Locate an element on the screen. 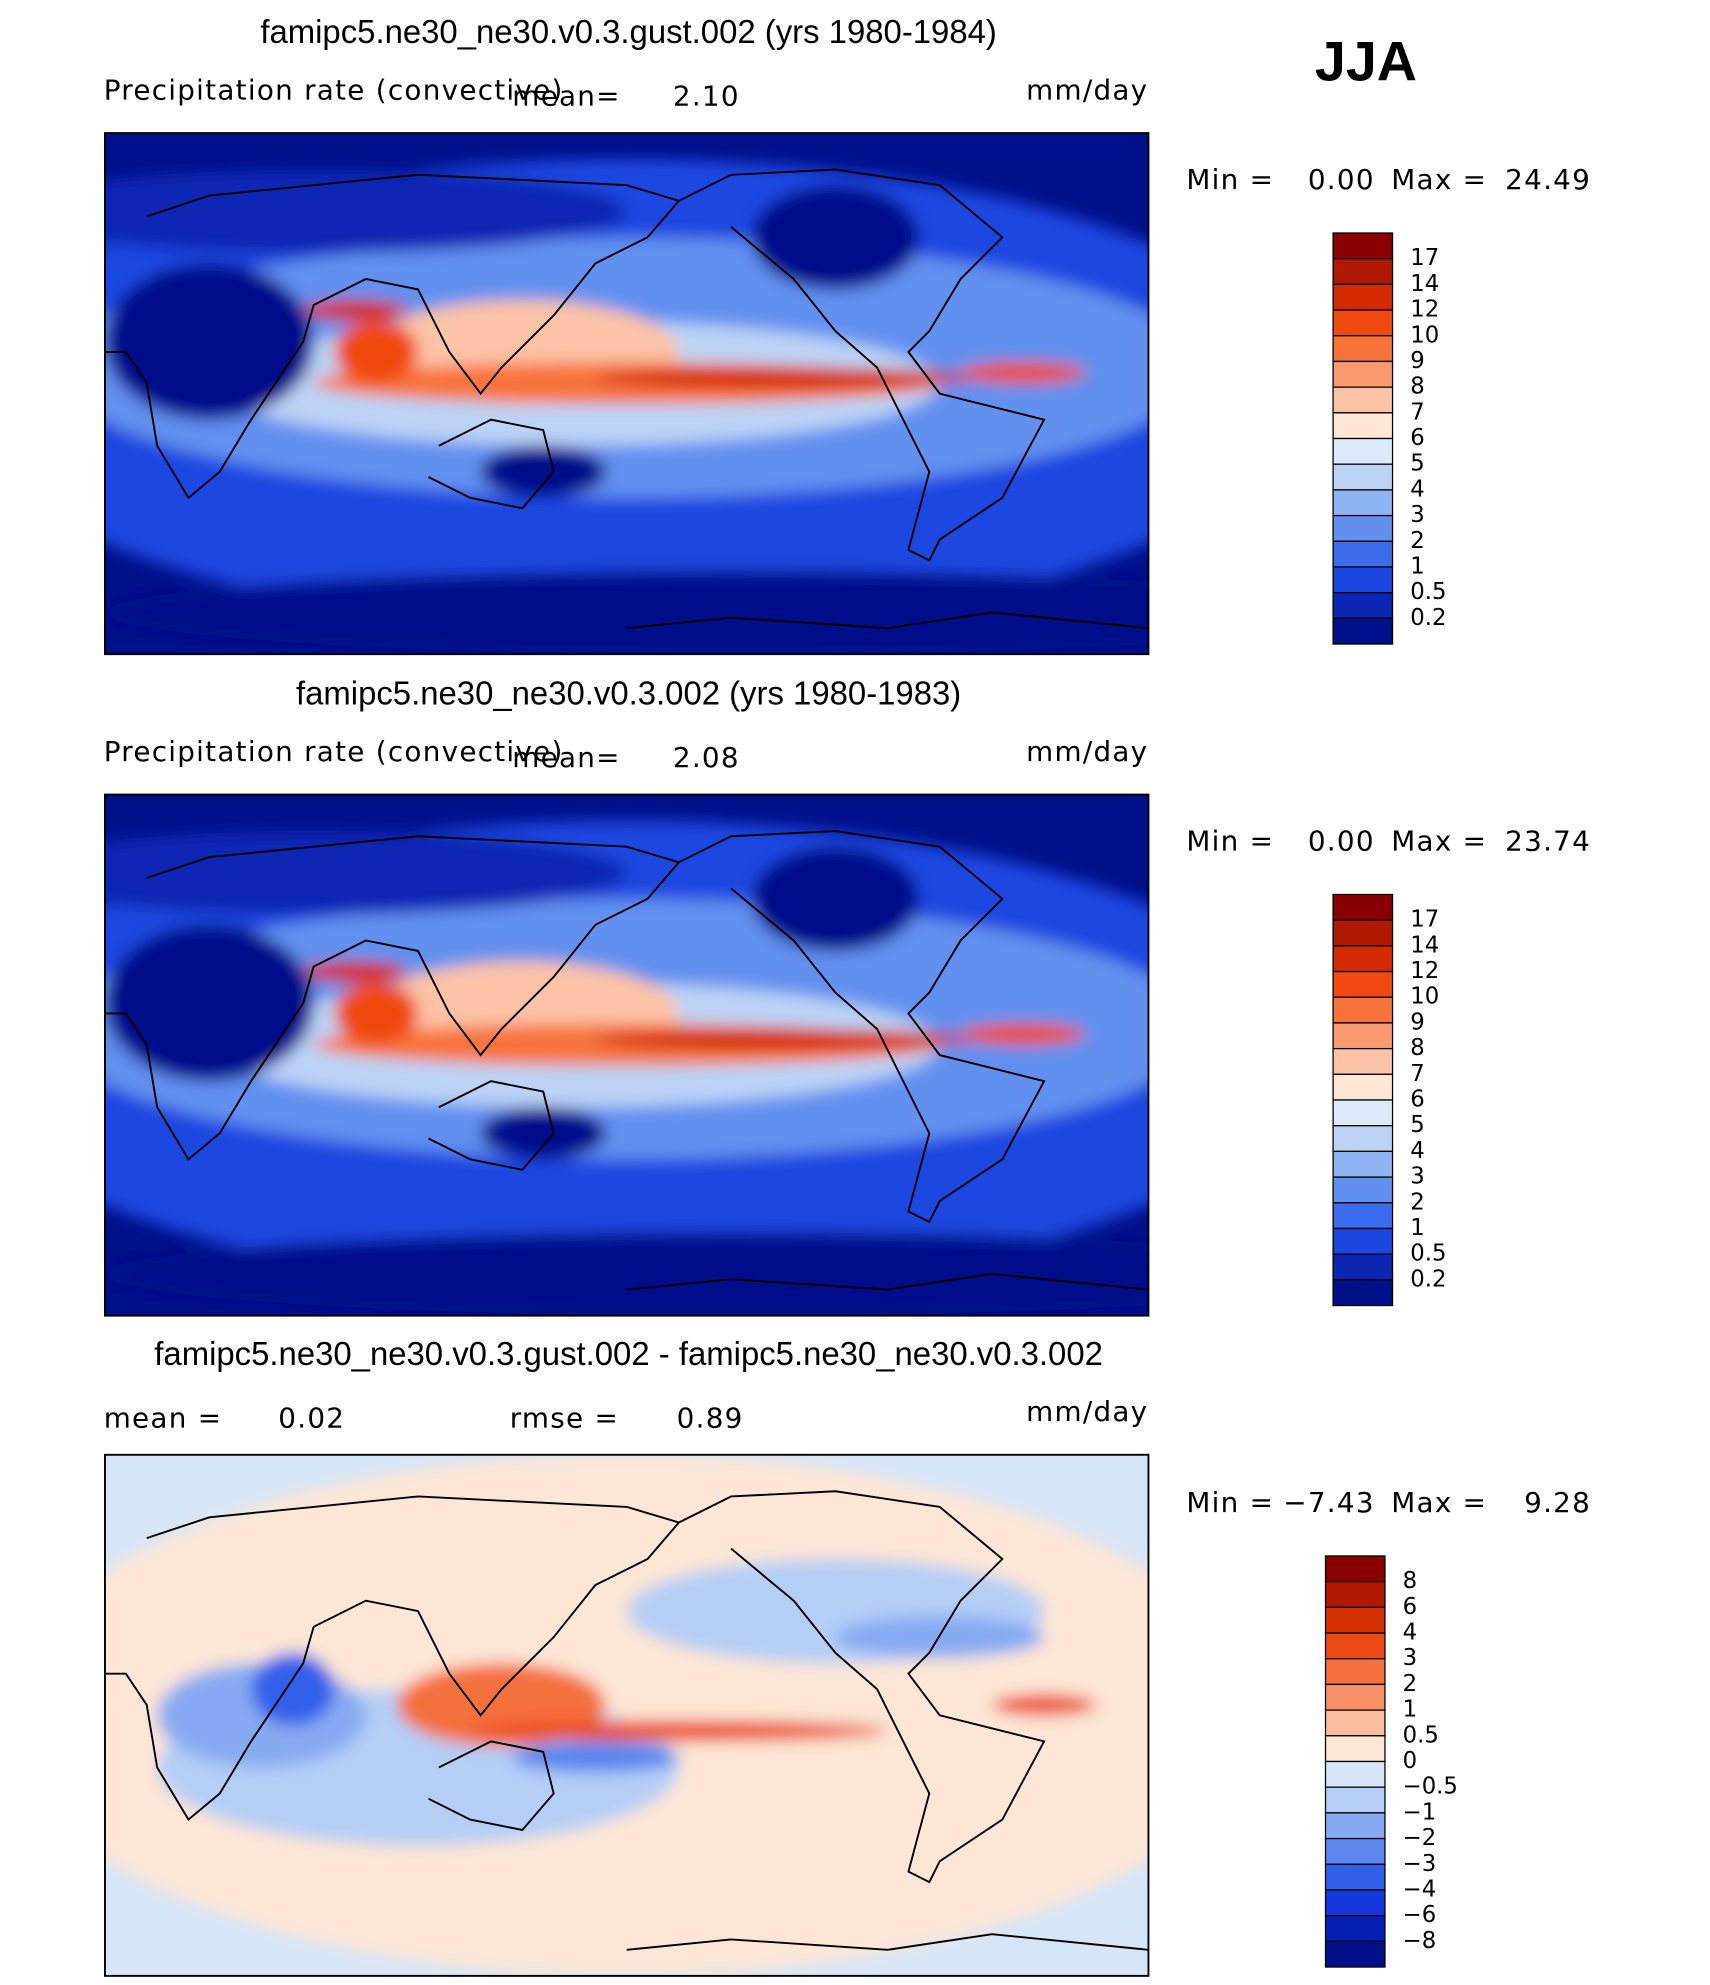 The width and height of the screenshot is (1710, 1985). colorbar-label: −4 is located at coordinates (1420, 1889).